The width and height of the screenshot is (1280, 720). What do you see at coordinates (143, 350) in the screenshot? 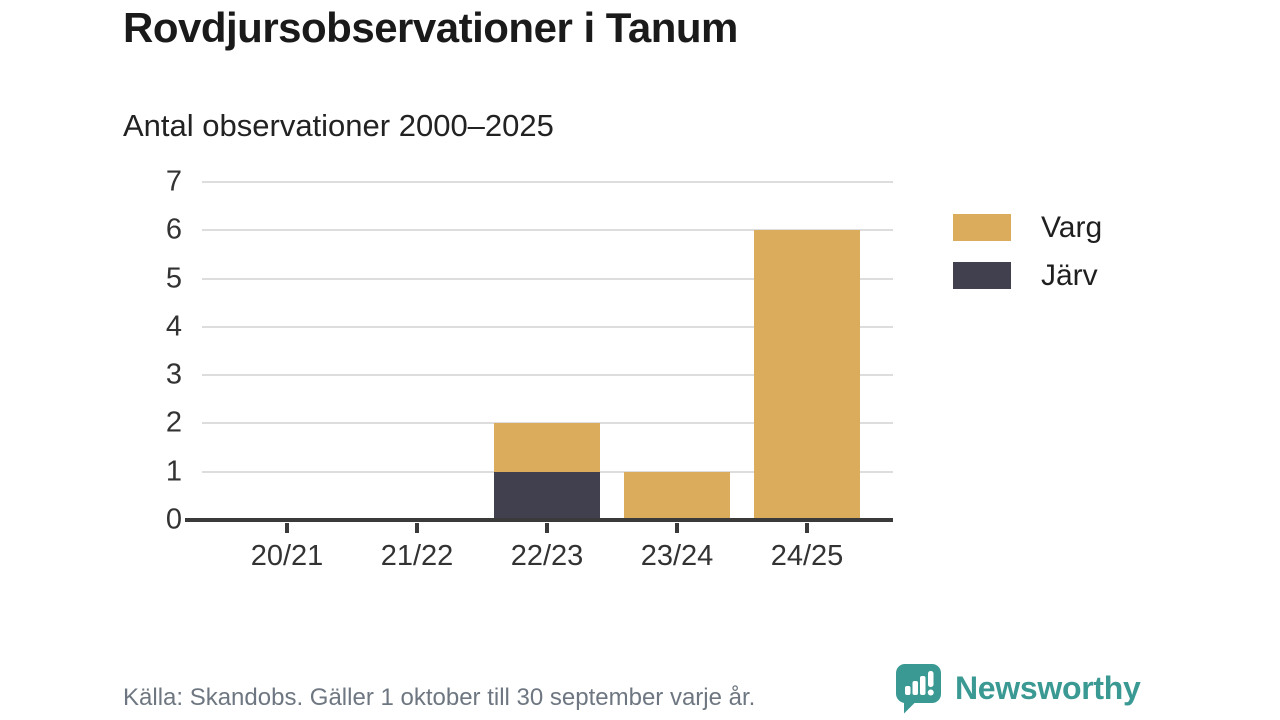
I see `y-axis-labels: 0 1 2 3 4 5 6 7` at bounding box center [143, 350].